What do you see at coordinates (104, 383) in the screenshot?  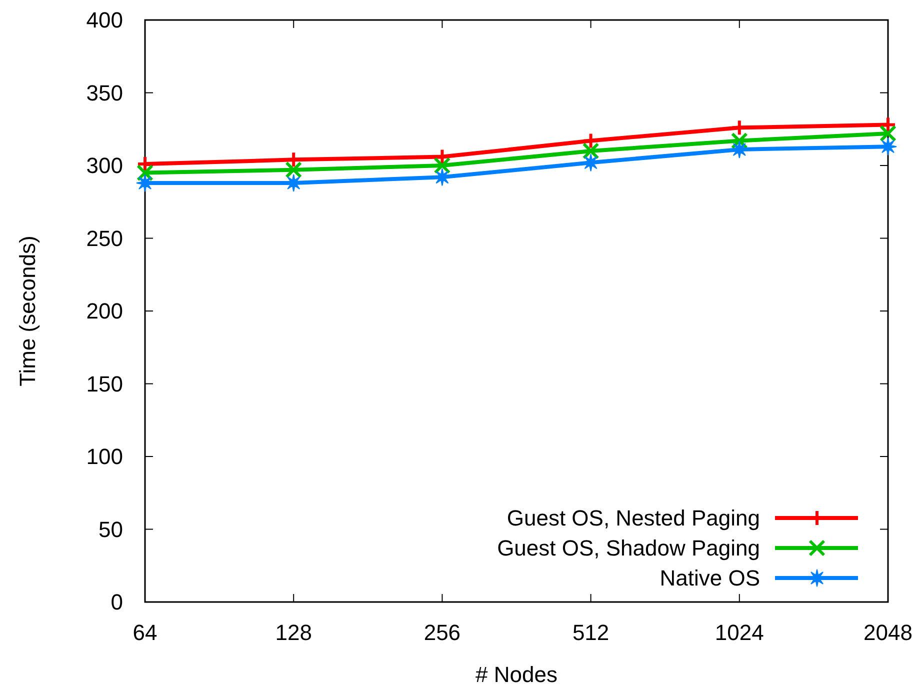 I see `y-tick-label: 150` at bounding box center [104, 383].